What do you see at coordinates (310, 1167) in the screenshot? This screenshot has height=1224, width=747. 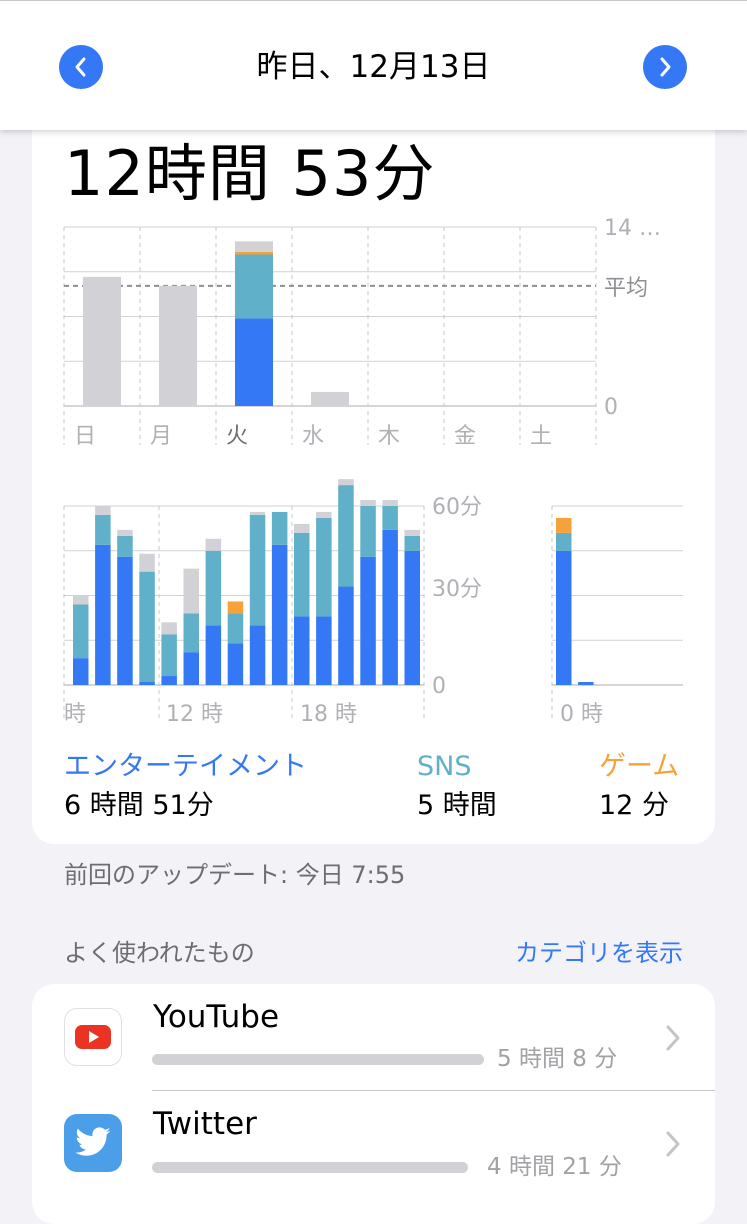 I see `usage-bar-twitter` at bounding box center [310, 1167].